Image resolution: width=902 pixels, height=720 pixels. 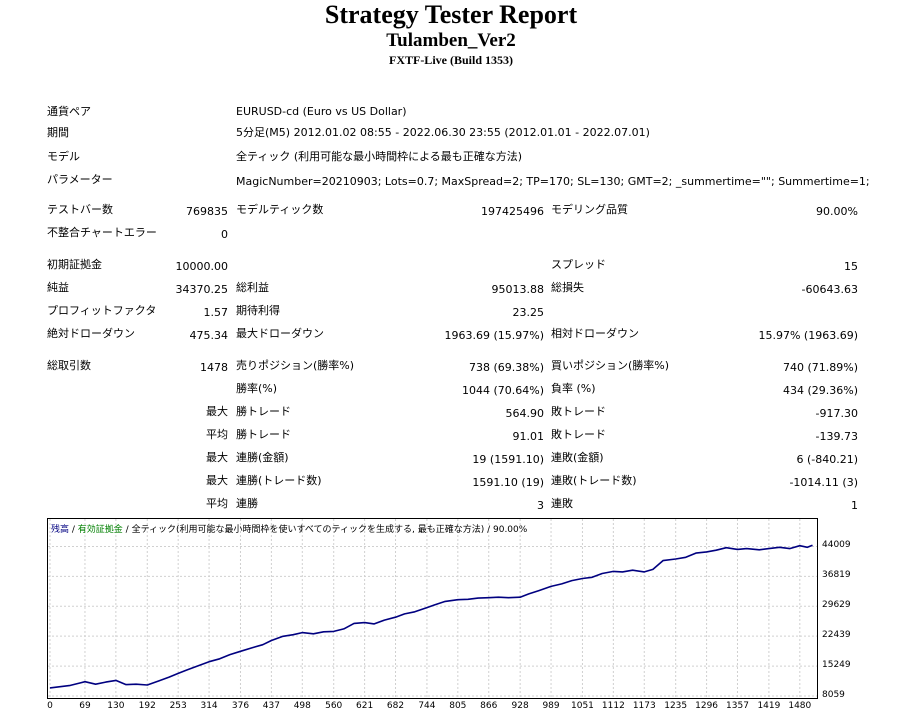 I want to click on x-tick-label: 989, so click(x=551, y=706).